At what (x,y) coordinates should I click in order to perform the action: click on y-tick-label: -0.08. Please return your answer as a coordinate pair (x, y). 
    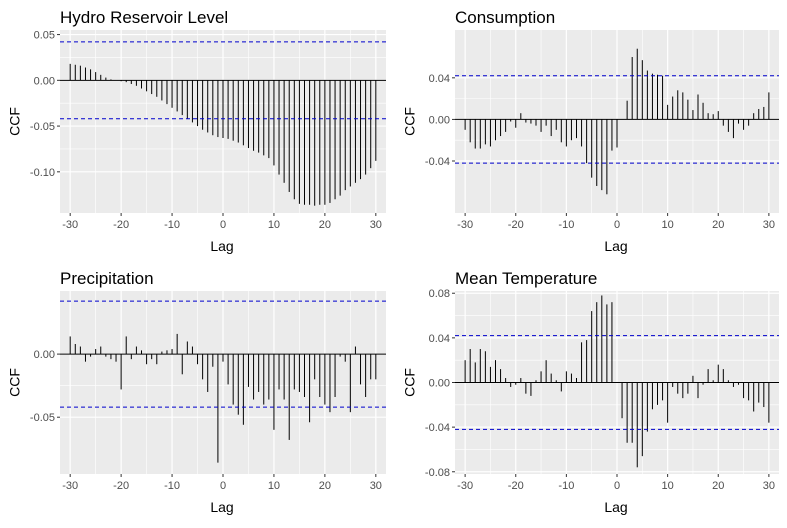
    Looking at the image, I should click on (437, 473).